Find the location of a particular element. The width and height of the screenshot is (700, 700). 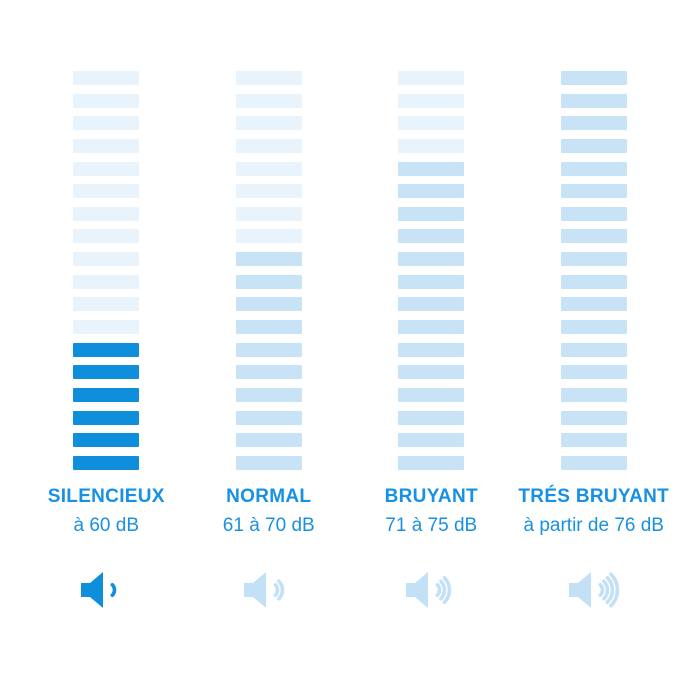

speaker-volume-high-icon is located at coordinates (431, 590).